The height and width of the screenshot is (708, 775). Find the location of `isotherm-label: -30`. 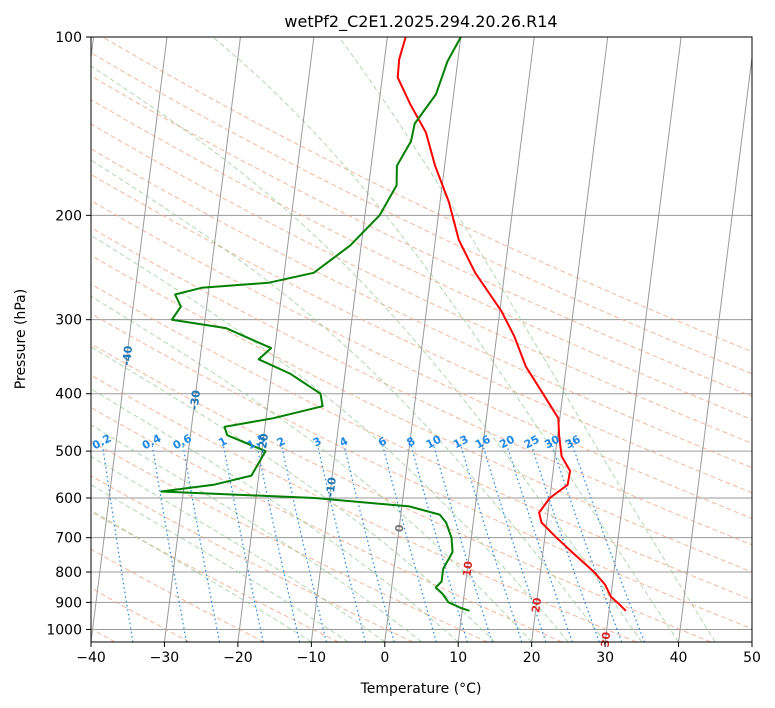

isotherm-label: -30 is located at coordinates (195, 400).